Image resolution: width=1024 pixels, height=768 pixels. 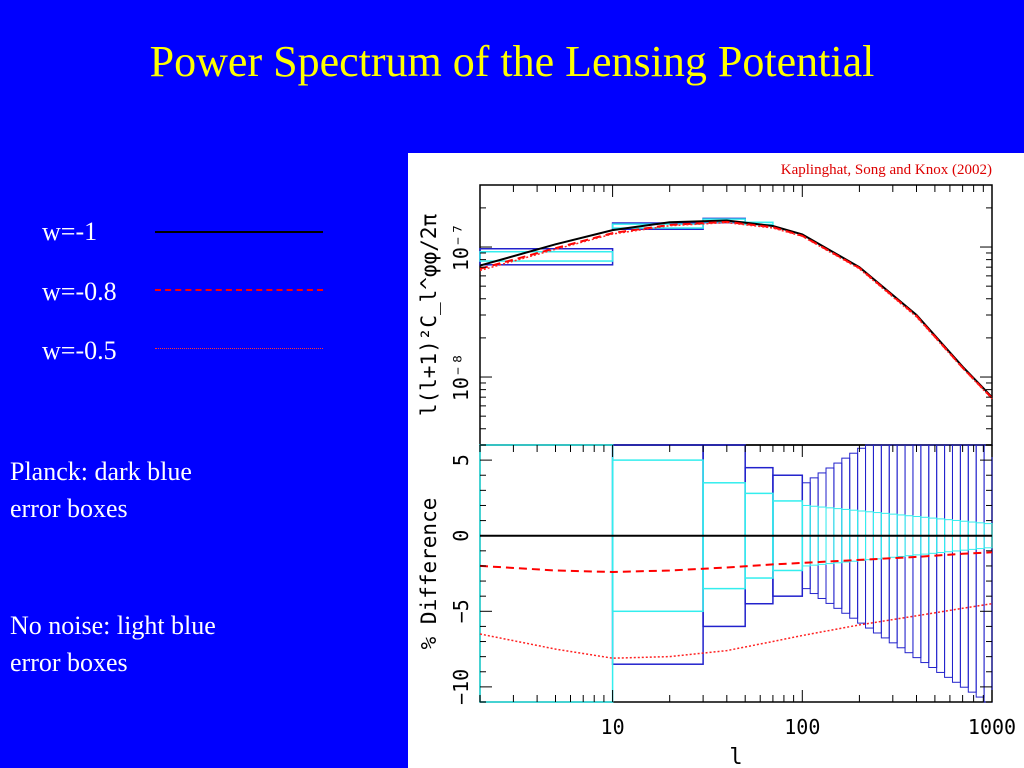 I want to click on x-tick-label-2: 1000, so click(x=992, y=727).